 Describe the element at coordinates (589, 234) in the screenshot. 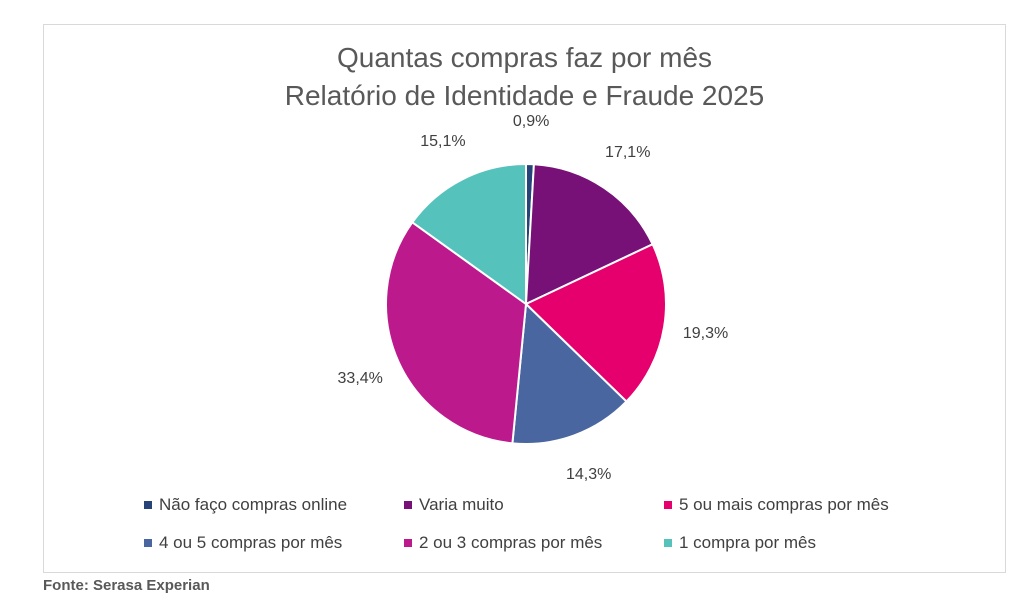

I see `pie-slice-varia-muito` at that location.